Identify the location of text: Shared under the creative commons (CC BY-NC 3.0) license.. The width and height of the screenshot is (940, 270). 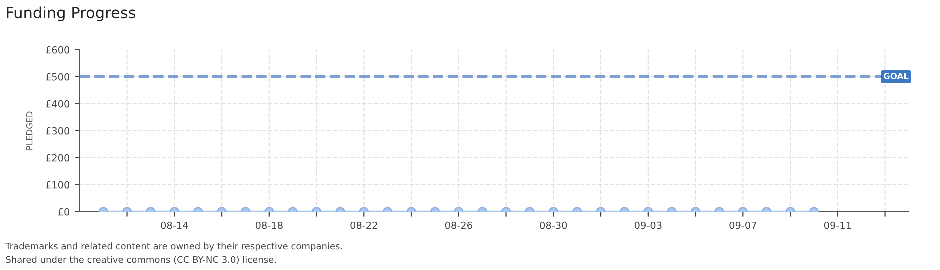
(141, 260).